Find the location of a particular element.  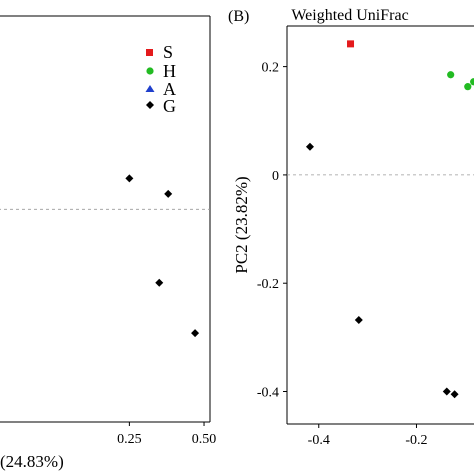

legend-marker-a is located at coordinates (150, 88).